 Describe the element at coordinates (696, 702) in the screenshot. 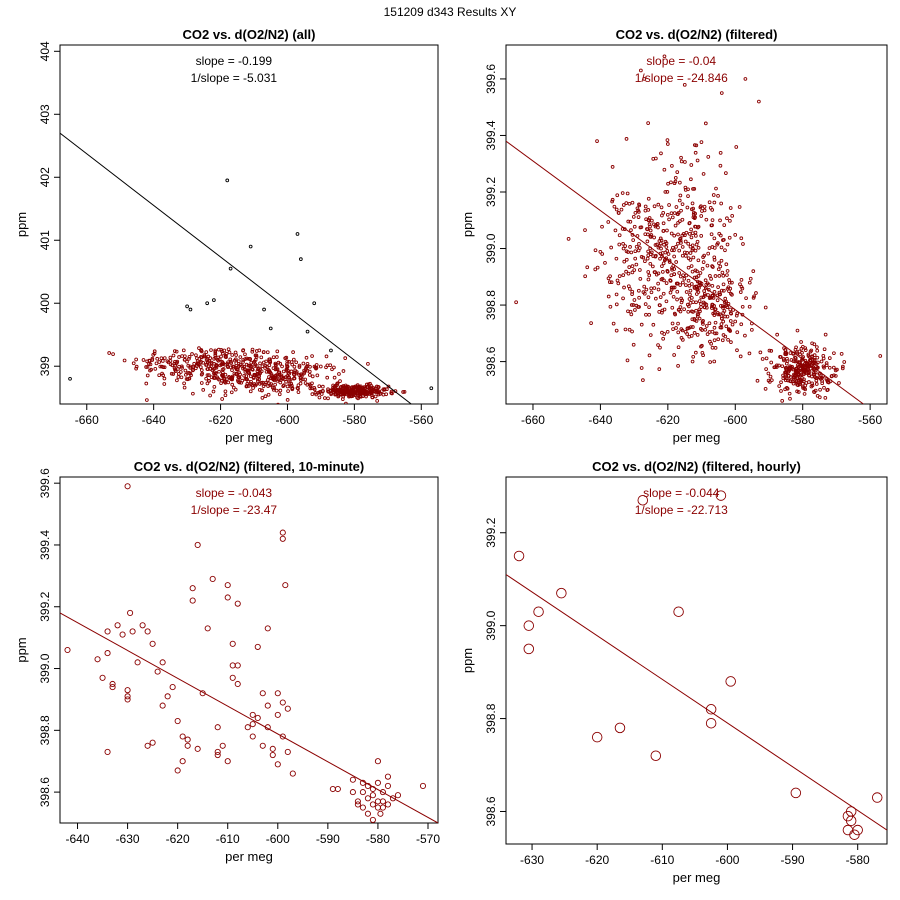

I see `fit-line` at that location.